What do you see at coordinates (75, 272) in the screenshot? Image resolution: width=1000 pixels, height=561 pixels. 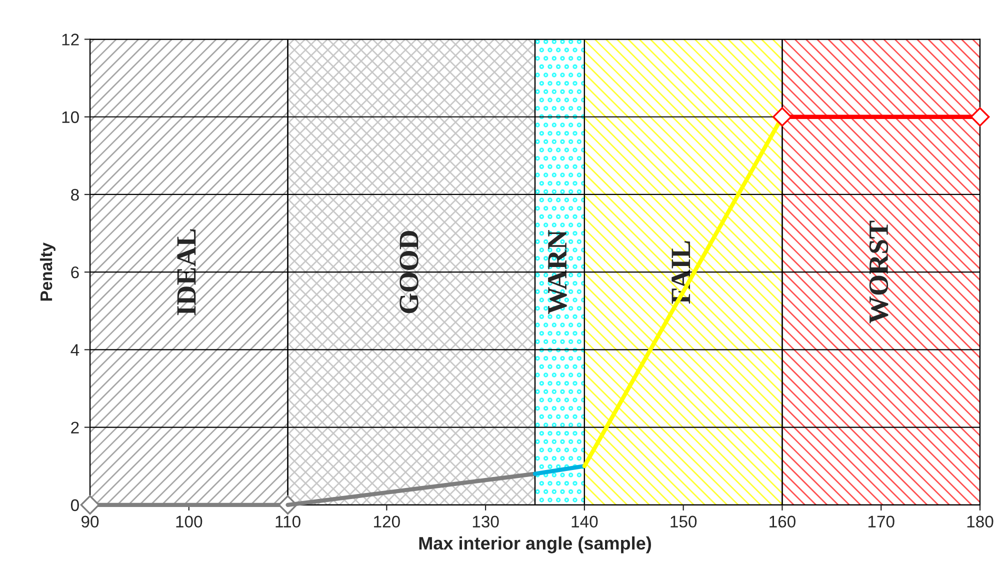 I see `y-tick-label: 6` at bounding box center [75, 272].